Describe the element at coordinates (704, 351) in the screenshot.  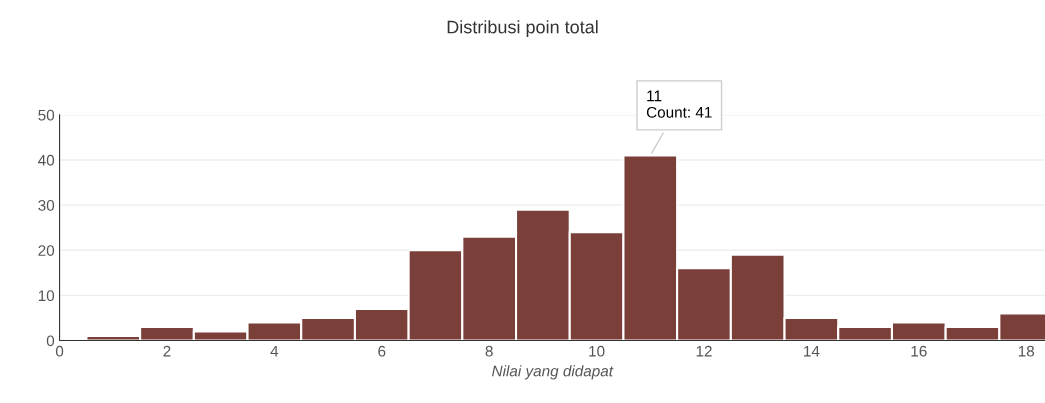
I see `x-tick-label: 12` at that location.